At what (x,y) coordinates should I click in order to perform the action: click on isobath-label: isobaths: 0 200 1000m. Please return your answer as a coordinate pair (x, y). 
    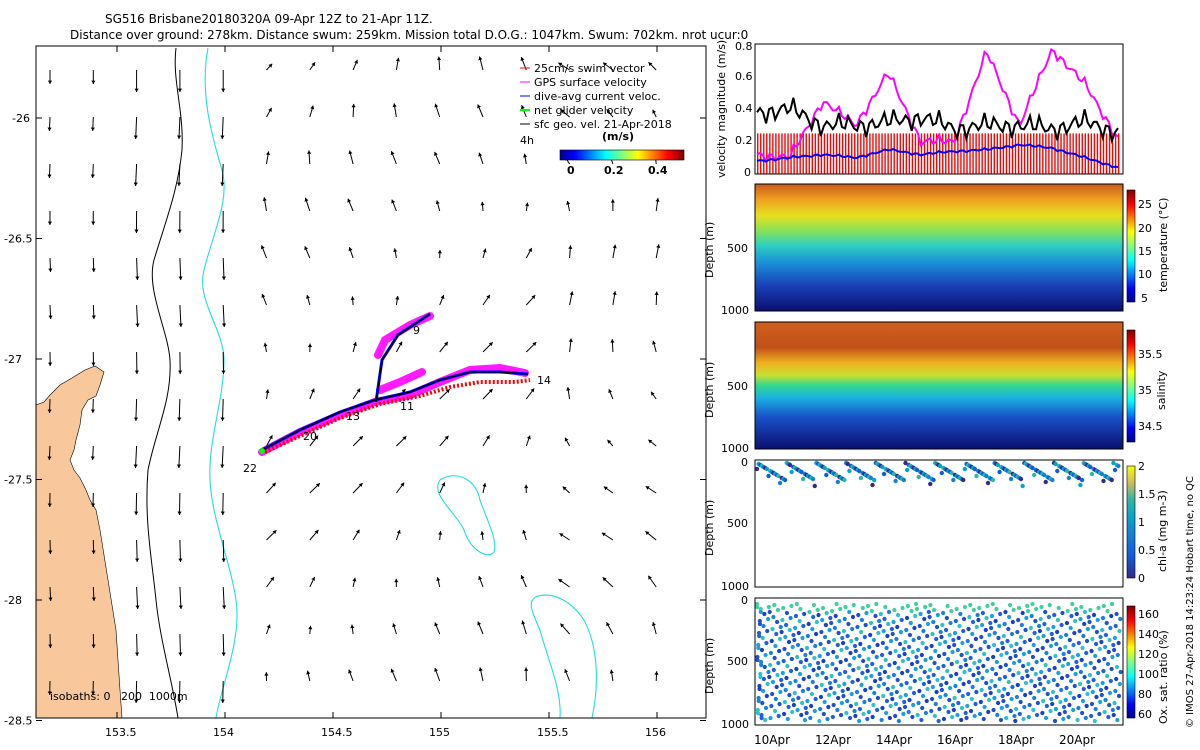
    Looking at the image, I should click on (119, 696).